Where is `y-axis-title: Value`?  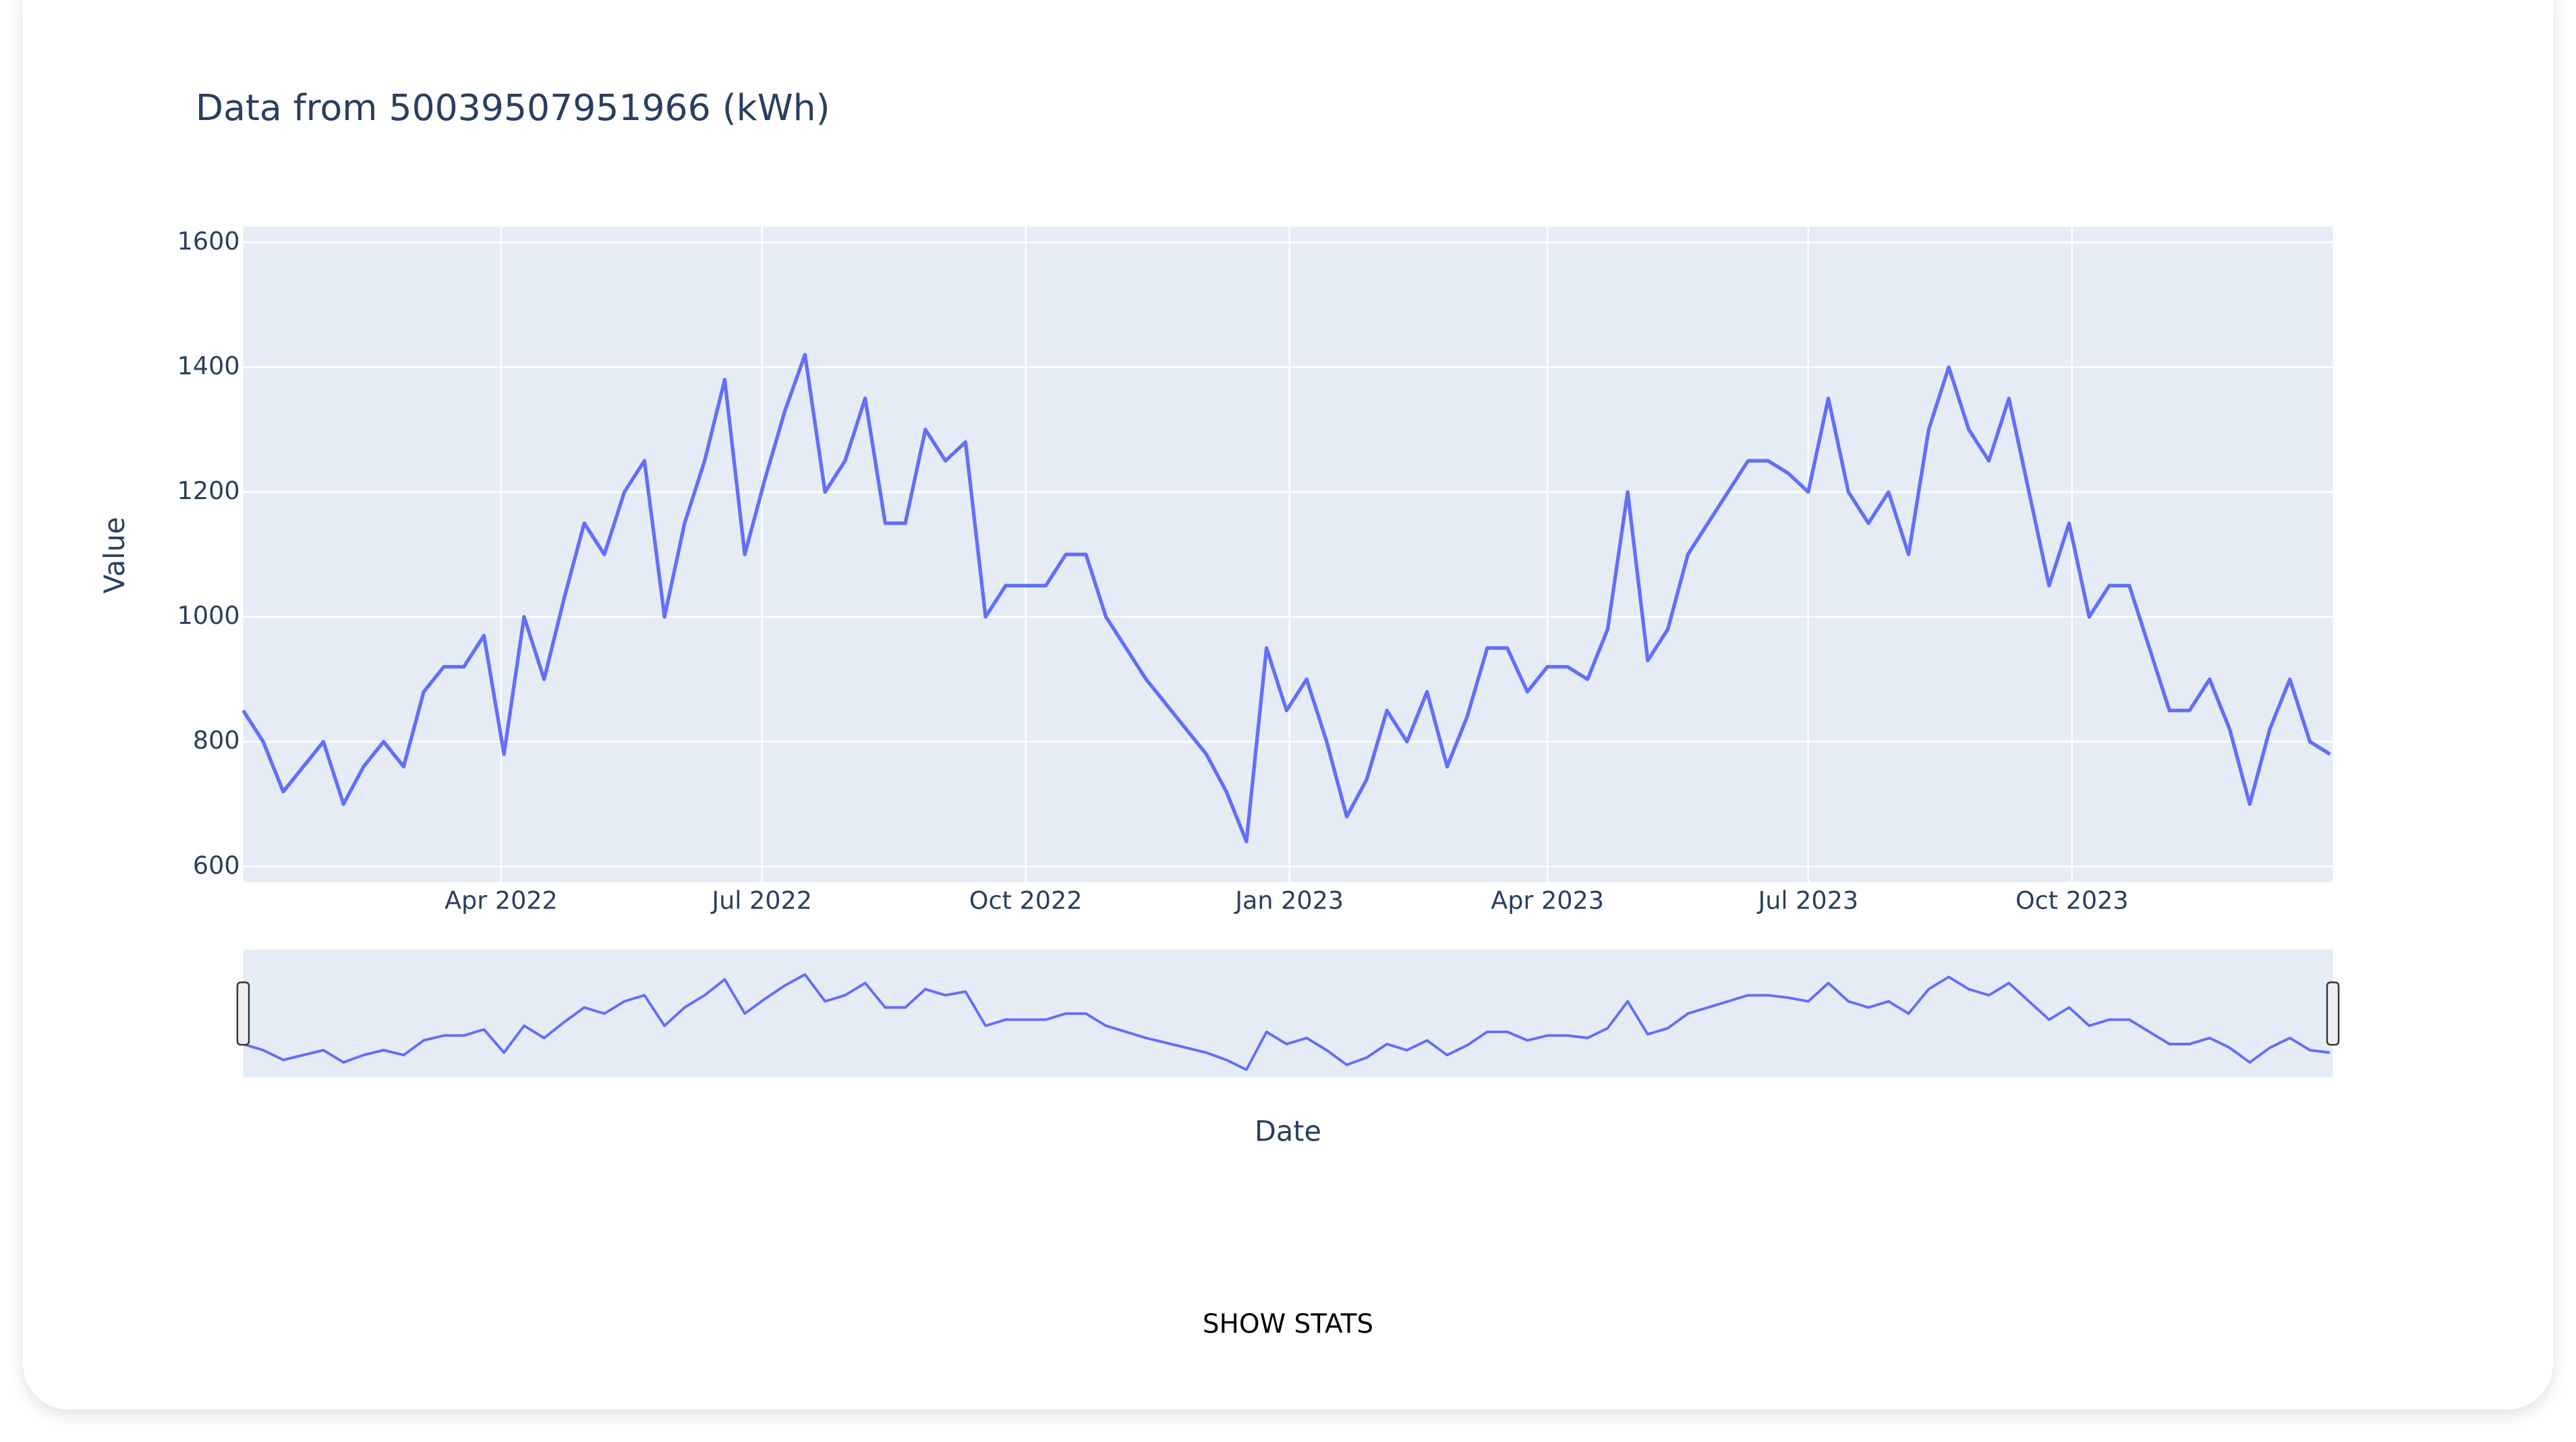 y-axis-title: Value is located at coordinates (114, 556).